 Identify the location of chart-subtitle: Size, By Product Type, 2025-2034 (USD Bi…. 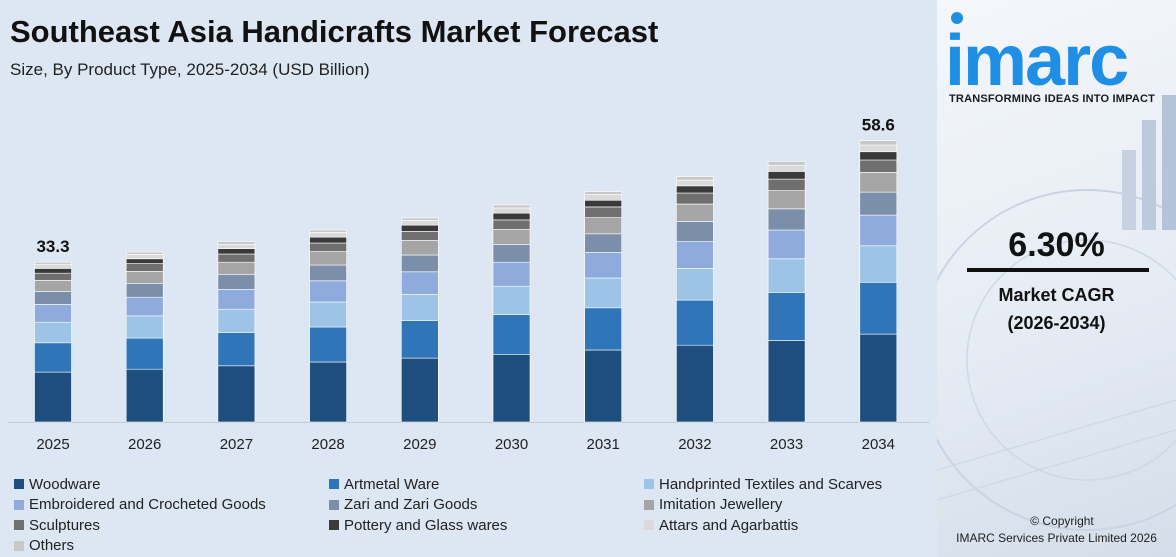
(190, 69).